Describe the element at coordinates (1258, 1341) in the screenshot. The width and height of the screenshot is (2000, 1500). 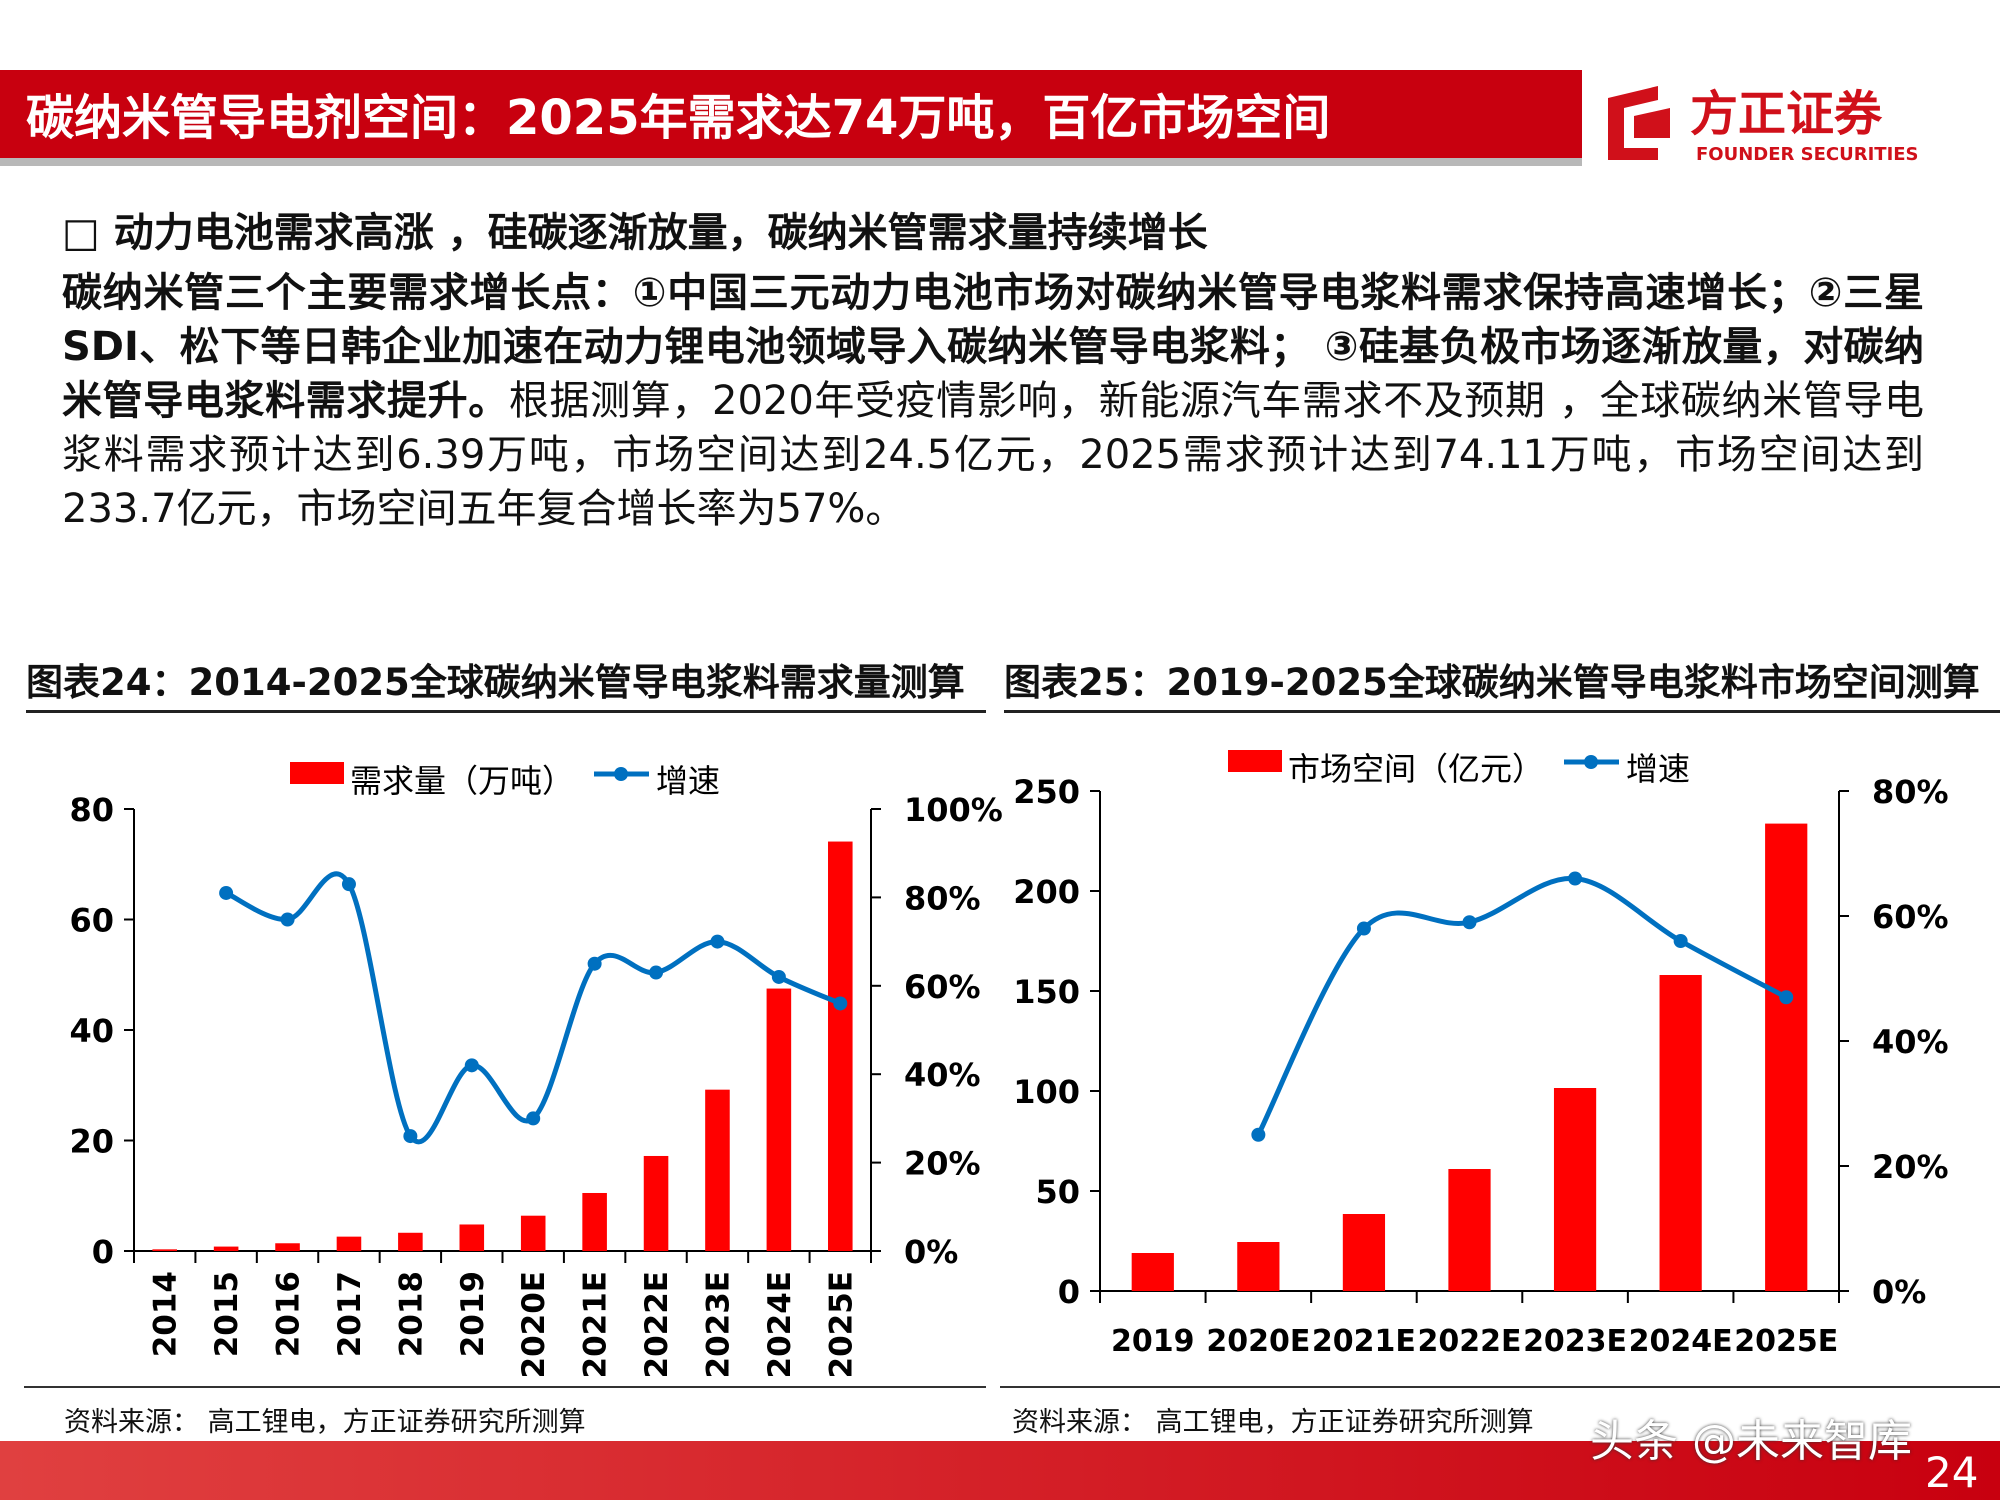
I see `chart25-x-label: 2020E` at that location.